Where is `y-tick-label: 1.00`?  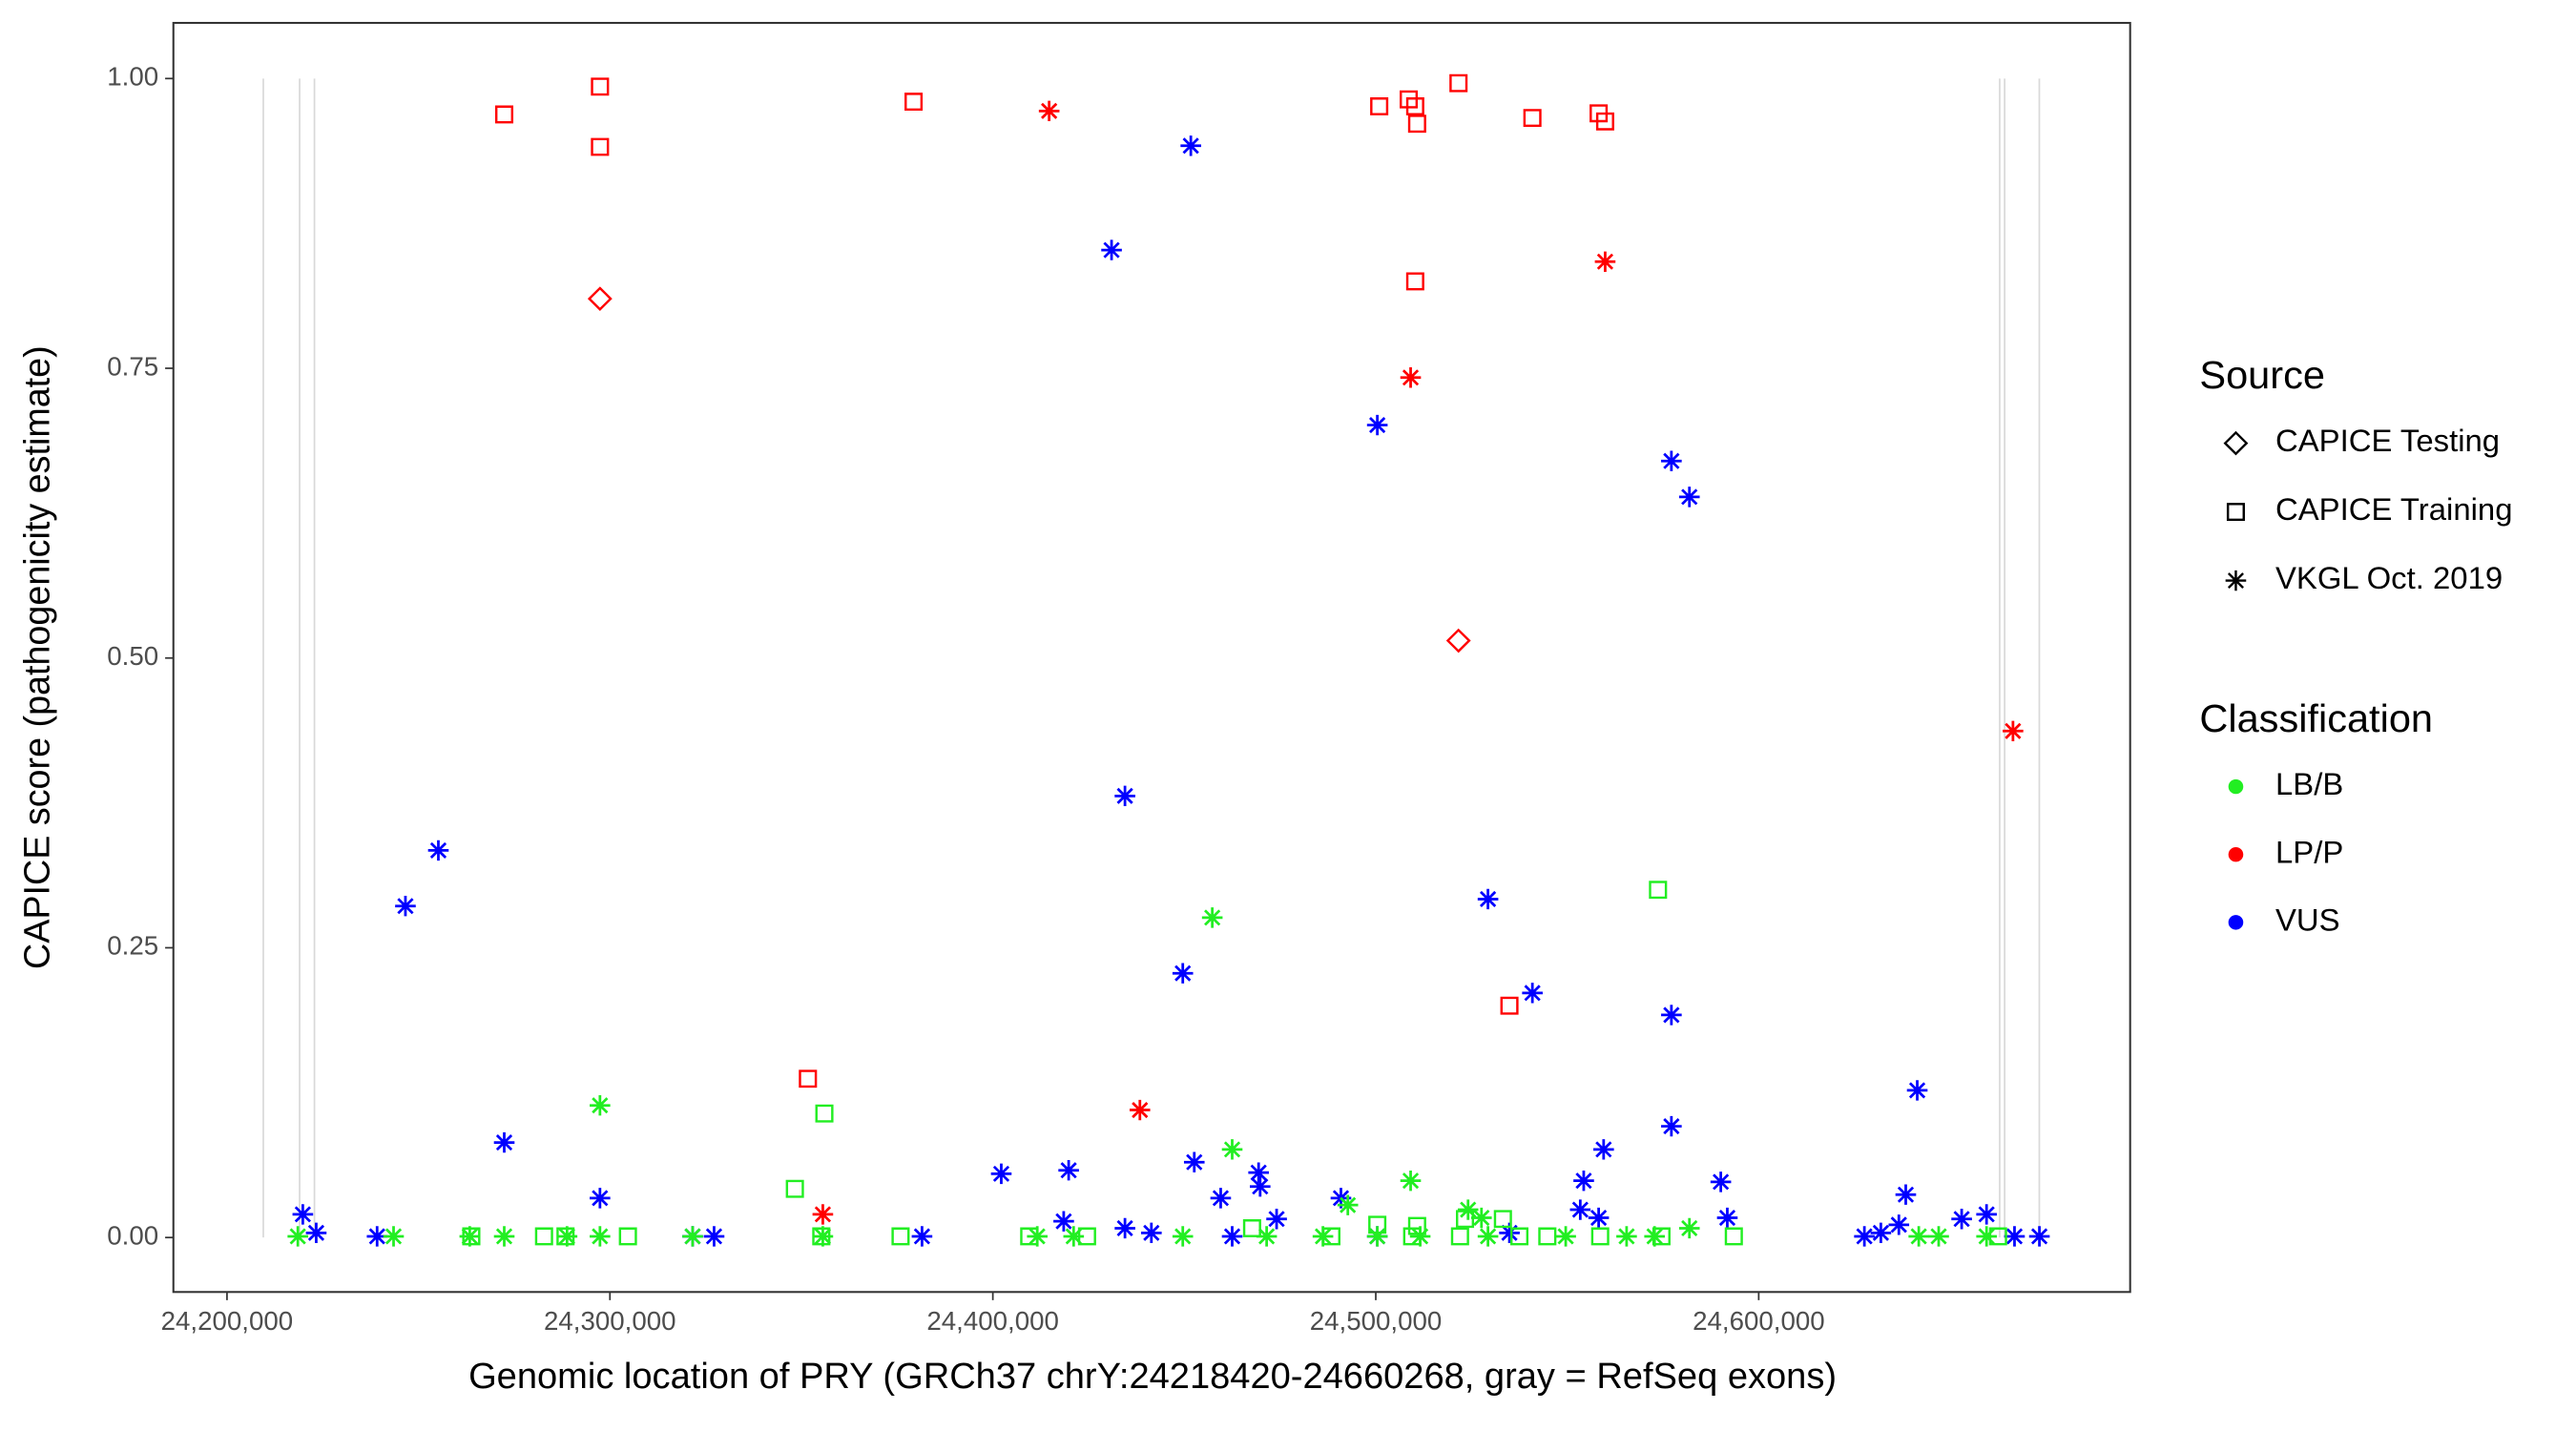 y-tick-label: 1.00 is located at coordinates (132, 77).